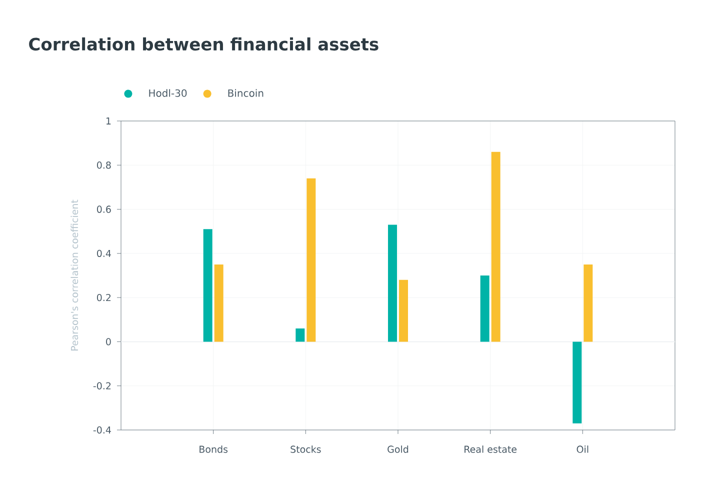  Describe the element at coordinates (168, 93) in the screenshot. I see `legend-label: Hodl-30` at that location.